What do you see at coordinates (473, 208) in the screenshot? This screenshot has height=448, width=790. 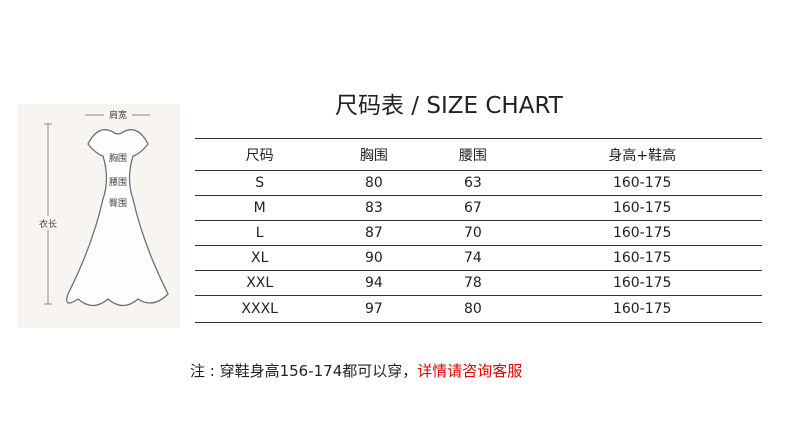 I see `cell-waist: 67` at bounding box center [473, 208].